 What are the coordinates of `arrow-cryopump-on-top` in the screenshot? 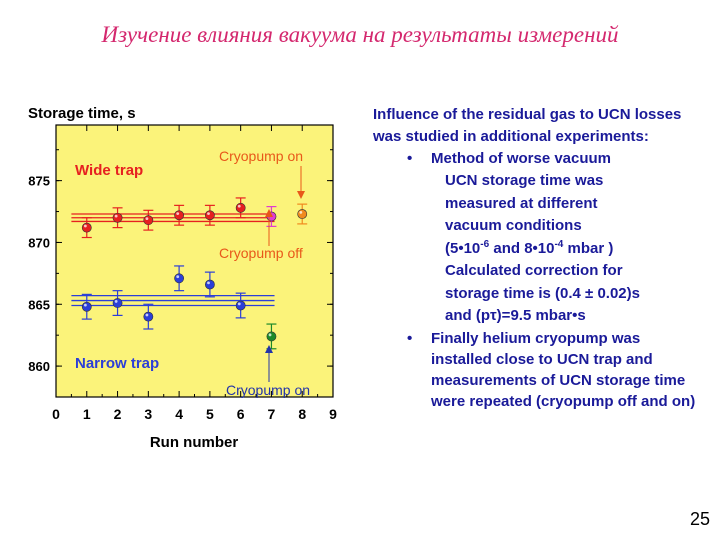 It's located at (301, 182).